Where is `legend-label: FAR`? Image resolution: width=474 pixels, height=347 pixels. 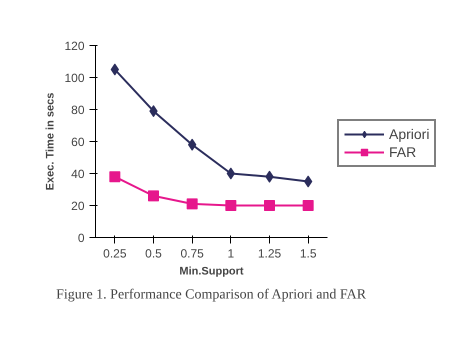 legend-label: FAR is located at coordinates (402, 152).